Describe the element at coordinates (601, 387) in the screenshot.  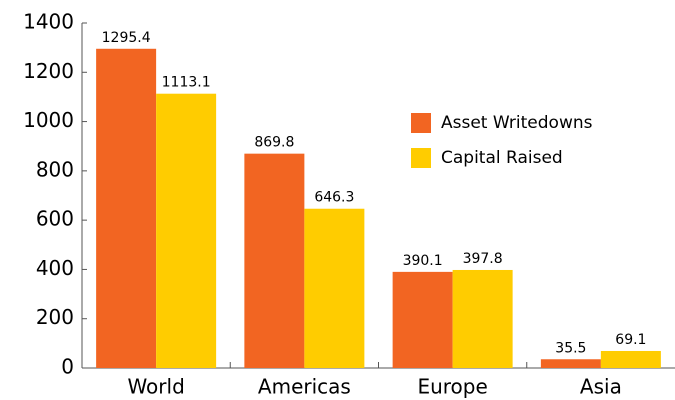
I see `x-tick-label: Asia` at that location.